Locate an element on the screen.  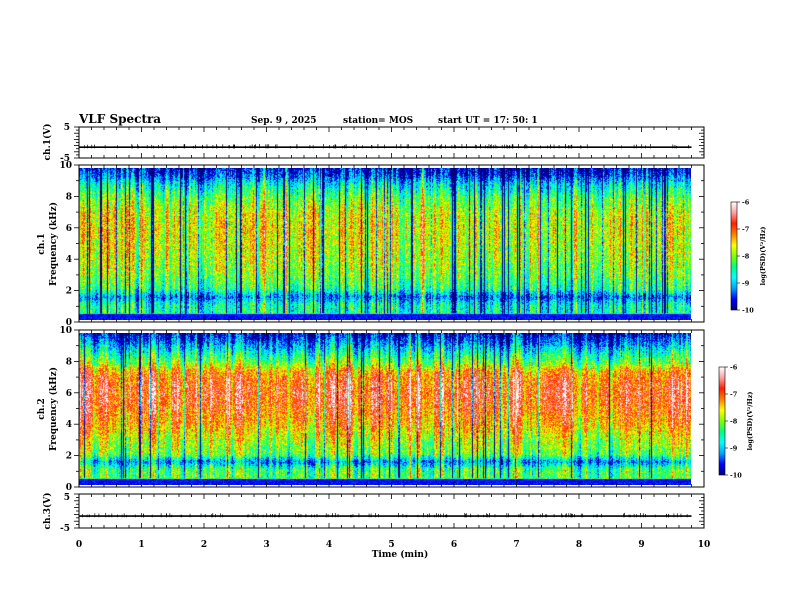
ch1-colorbar-ticks: -6 -7 -8 -9 -10 is located at coordinates (745, 257).